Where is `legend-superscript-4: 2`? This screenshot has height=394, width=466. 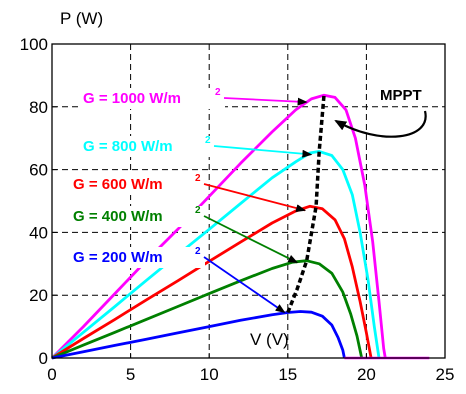 legend-superscript-4: 2 is located at coordinates (198, 251).